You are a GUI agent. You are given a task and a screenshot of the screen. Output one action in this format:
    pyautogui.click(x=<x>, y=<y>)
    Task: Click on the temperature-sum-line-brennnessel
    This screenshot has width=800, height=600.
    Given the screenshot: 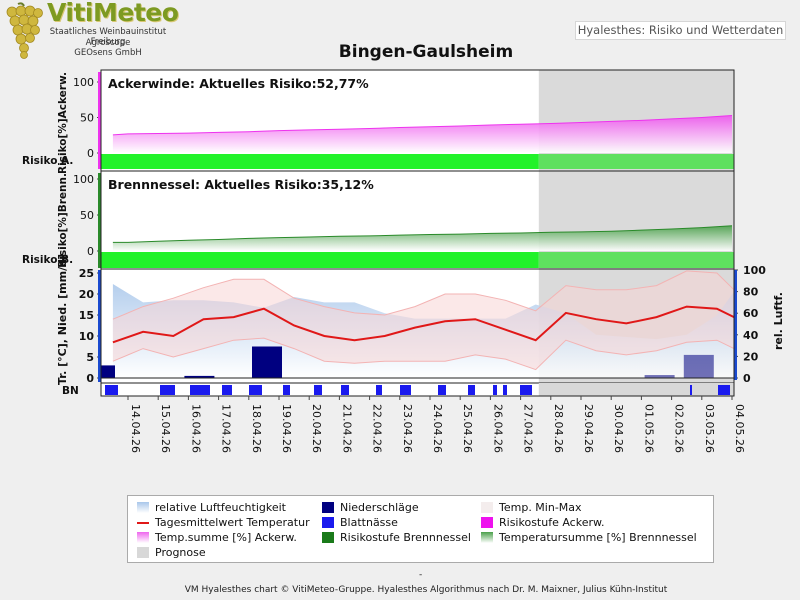 What is the action you would take?
    pyautogui.click(x=422, y=234)
    